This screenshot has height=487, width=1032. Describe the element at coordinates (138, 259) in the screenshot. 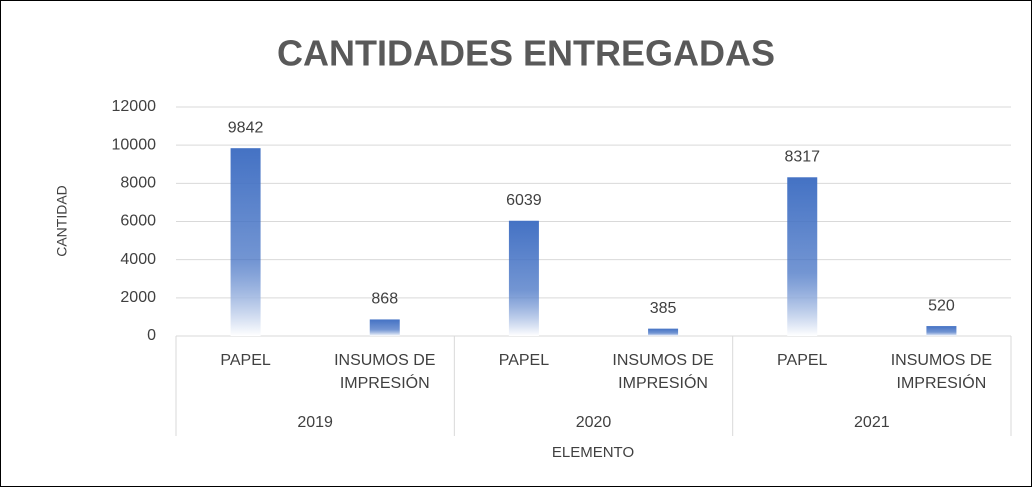

I see `y-tick-label: 4000` at that location.